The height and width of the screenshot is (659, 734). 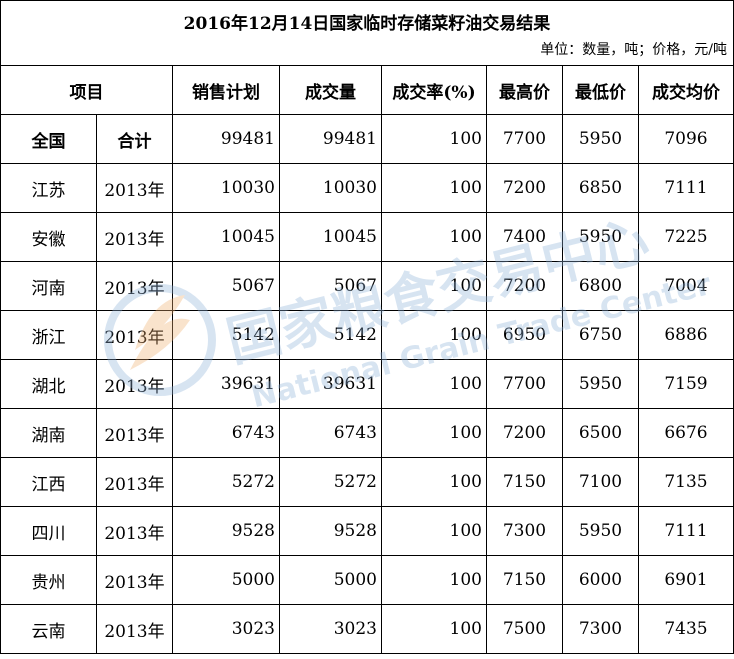 I want to click on plan-cell: 5142, so click(x=226, y=335).